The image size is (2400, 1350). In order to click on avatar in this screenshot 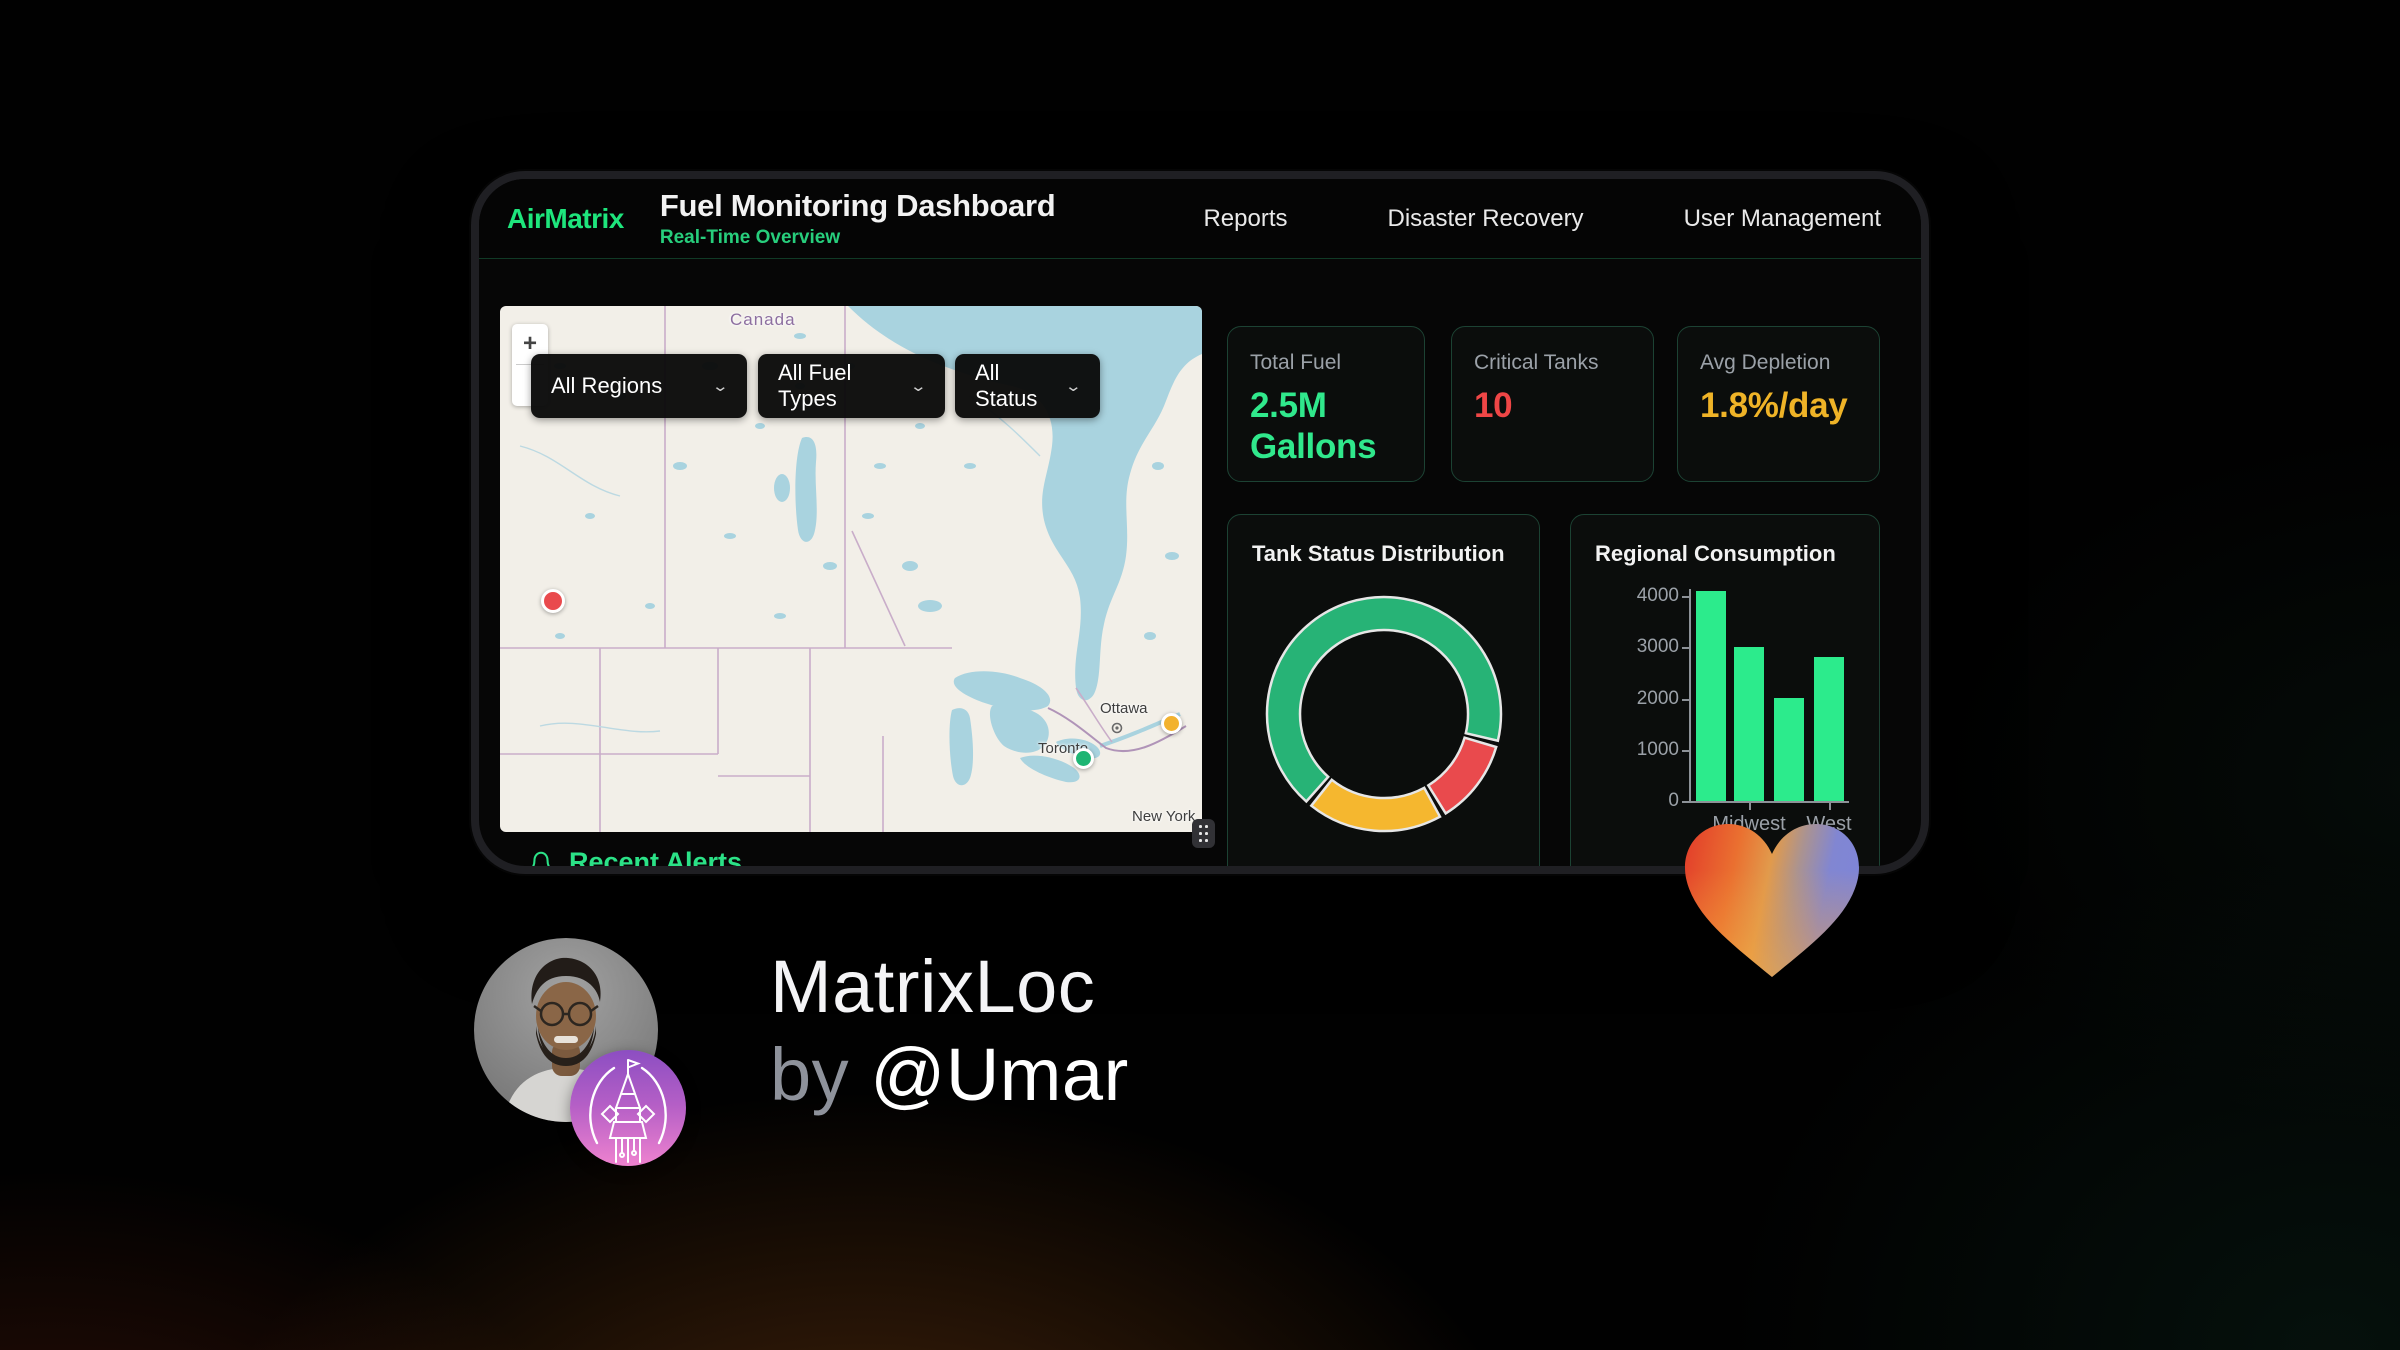, I will do `click(566, 1030)`.